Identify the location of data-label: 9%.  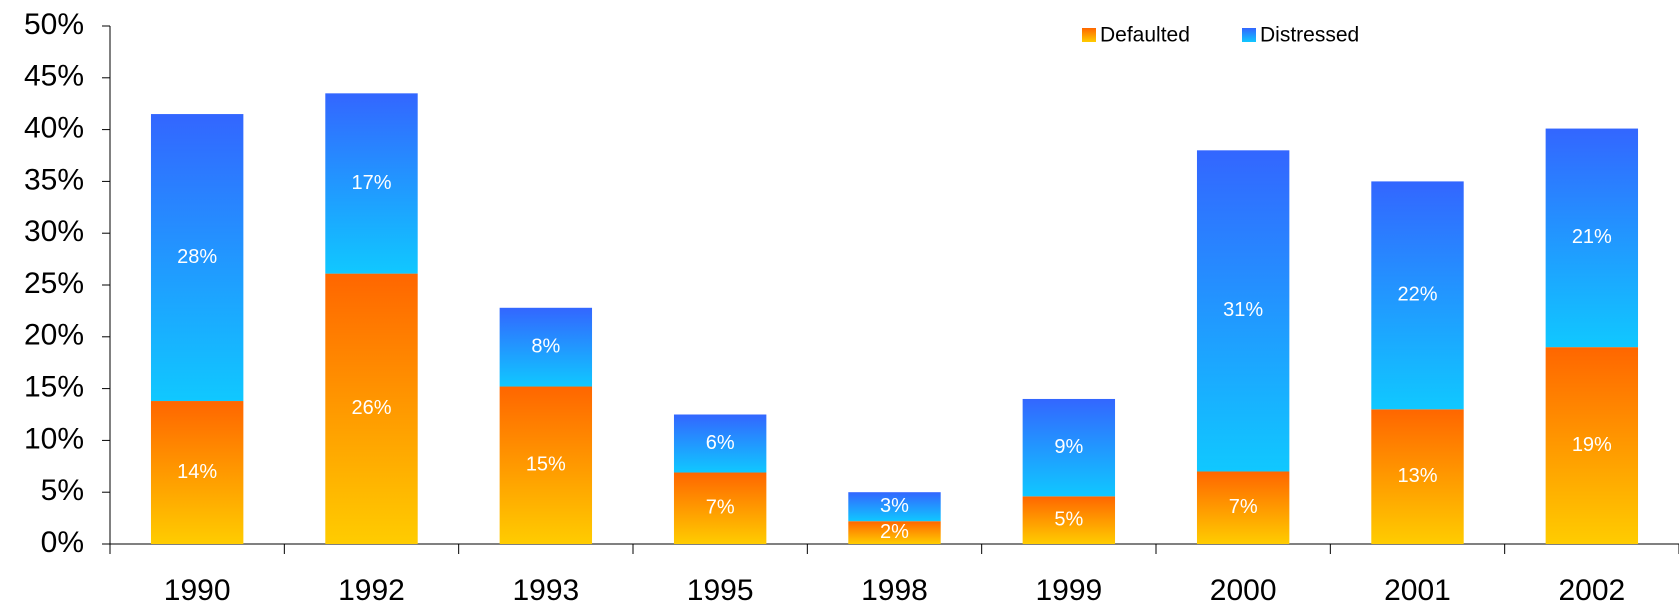
(1068, 447).